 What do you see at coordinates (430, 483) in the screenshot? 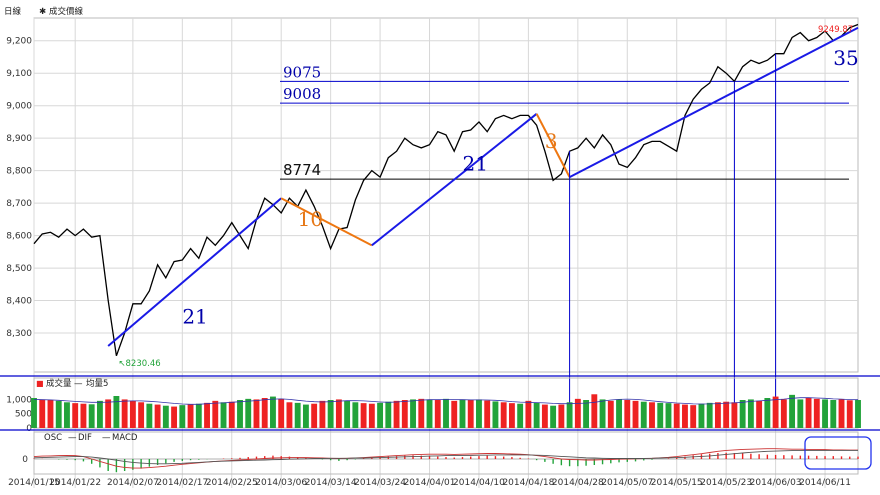
I see `x-tick-label: 2014/04/01` at bounding box center [430, 483].